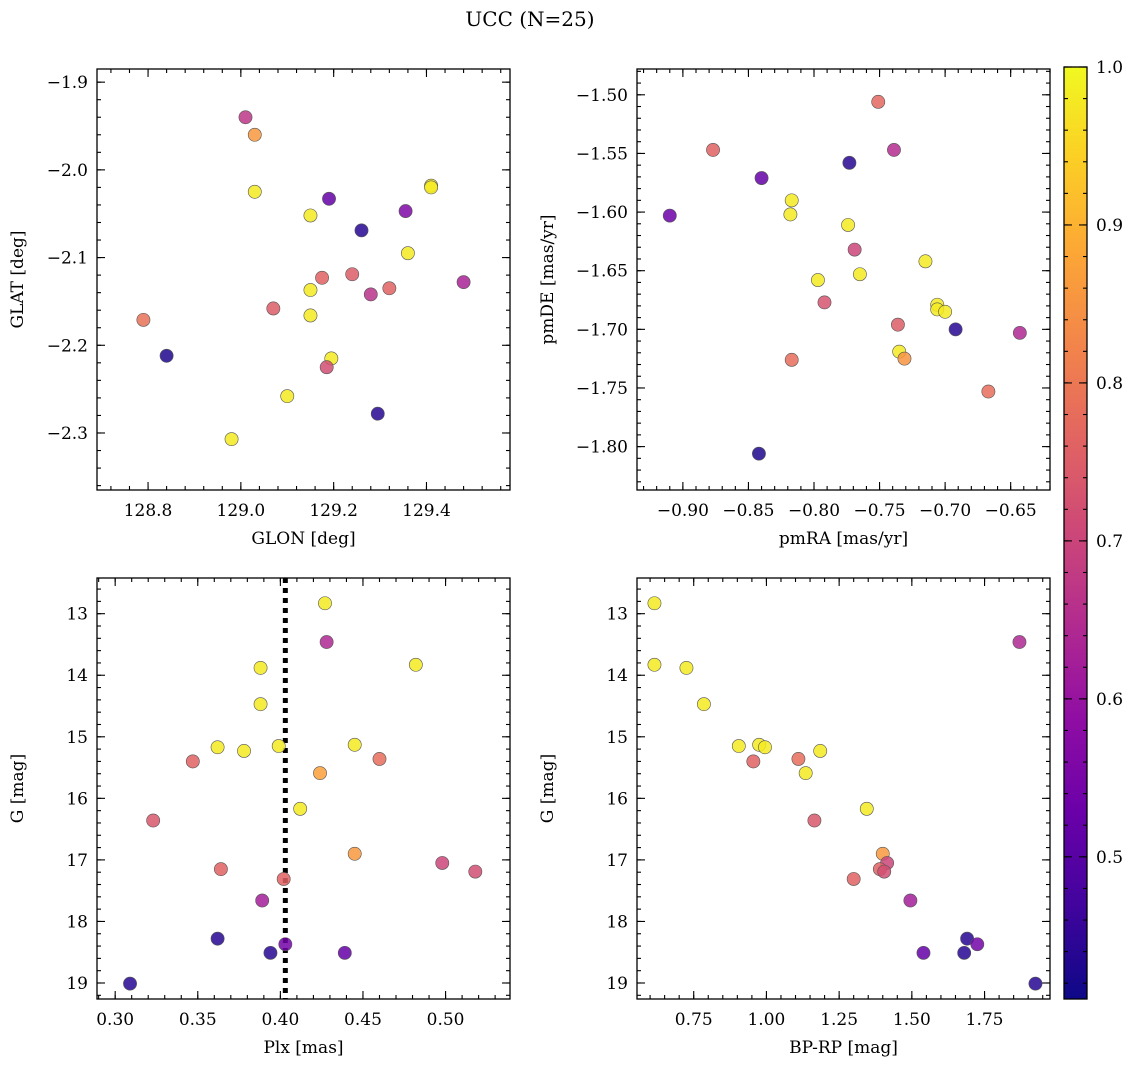  I want to click on x-tick-label: −0.90, so click(683, 511).